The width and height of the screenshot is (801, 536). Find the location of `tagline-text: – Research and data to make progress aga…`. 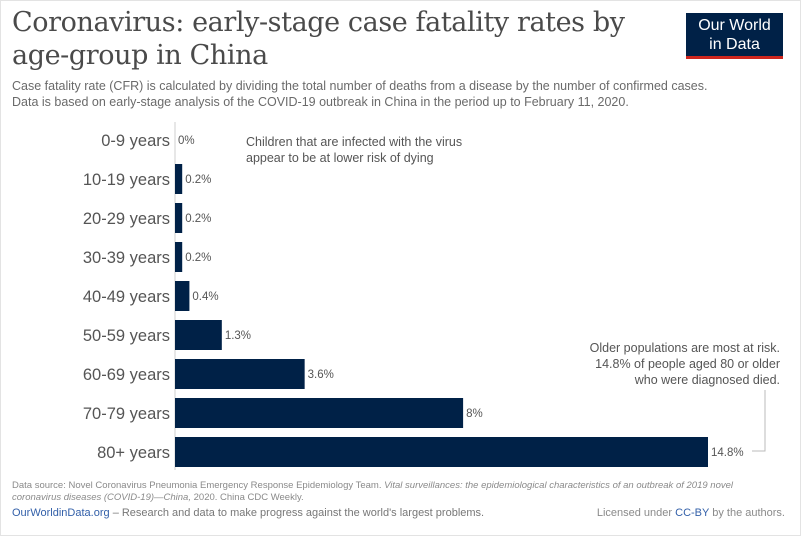

tagline-text: – Research and data to make progress aga… is located at coordinates (298, 513).